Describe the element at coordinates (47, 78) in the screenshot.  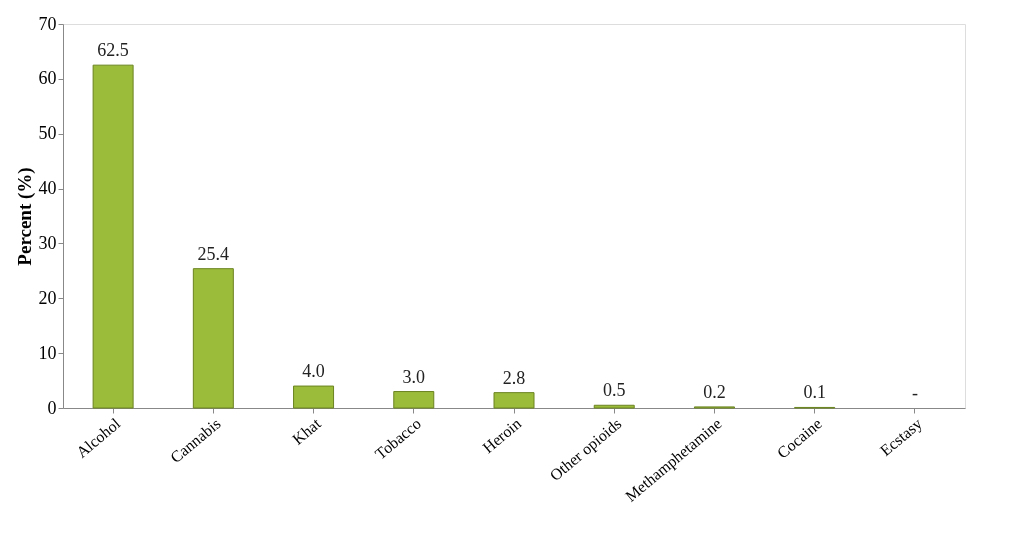
I see `y-tick-label: 60` at that location.